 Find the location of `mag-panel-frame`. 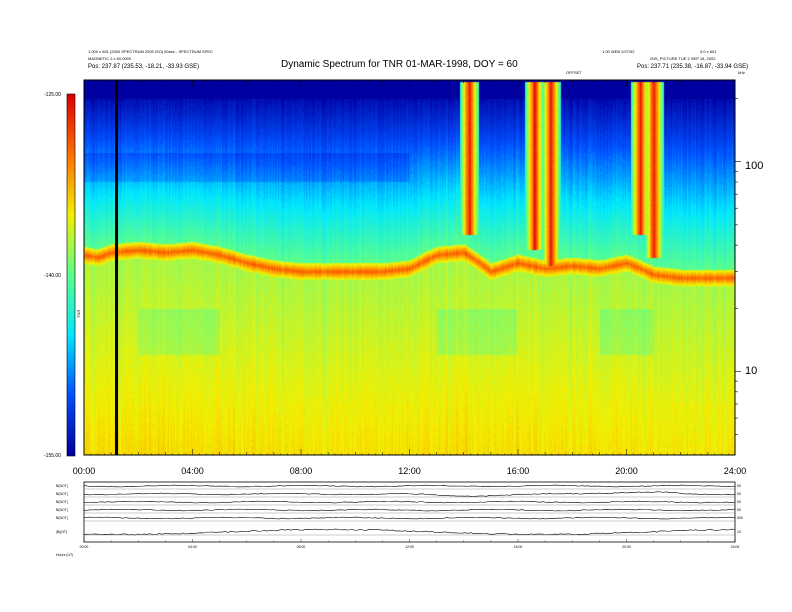

mag-panel-frame is located at coordinates (409, 512).